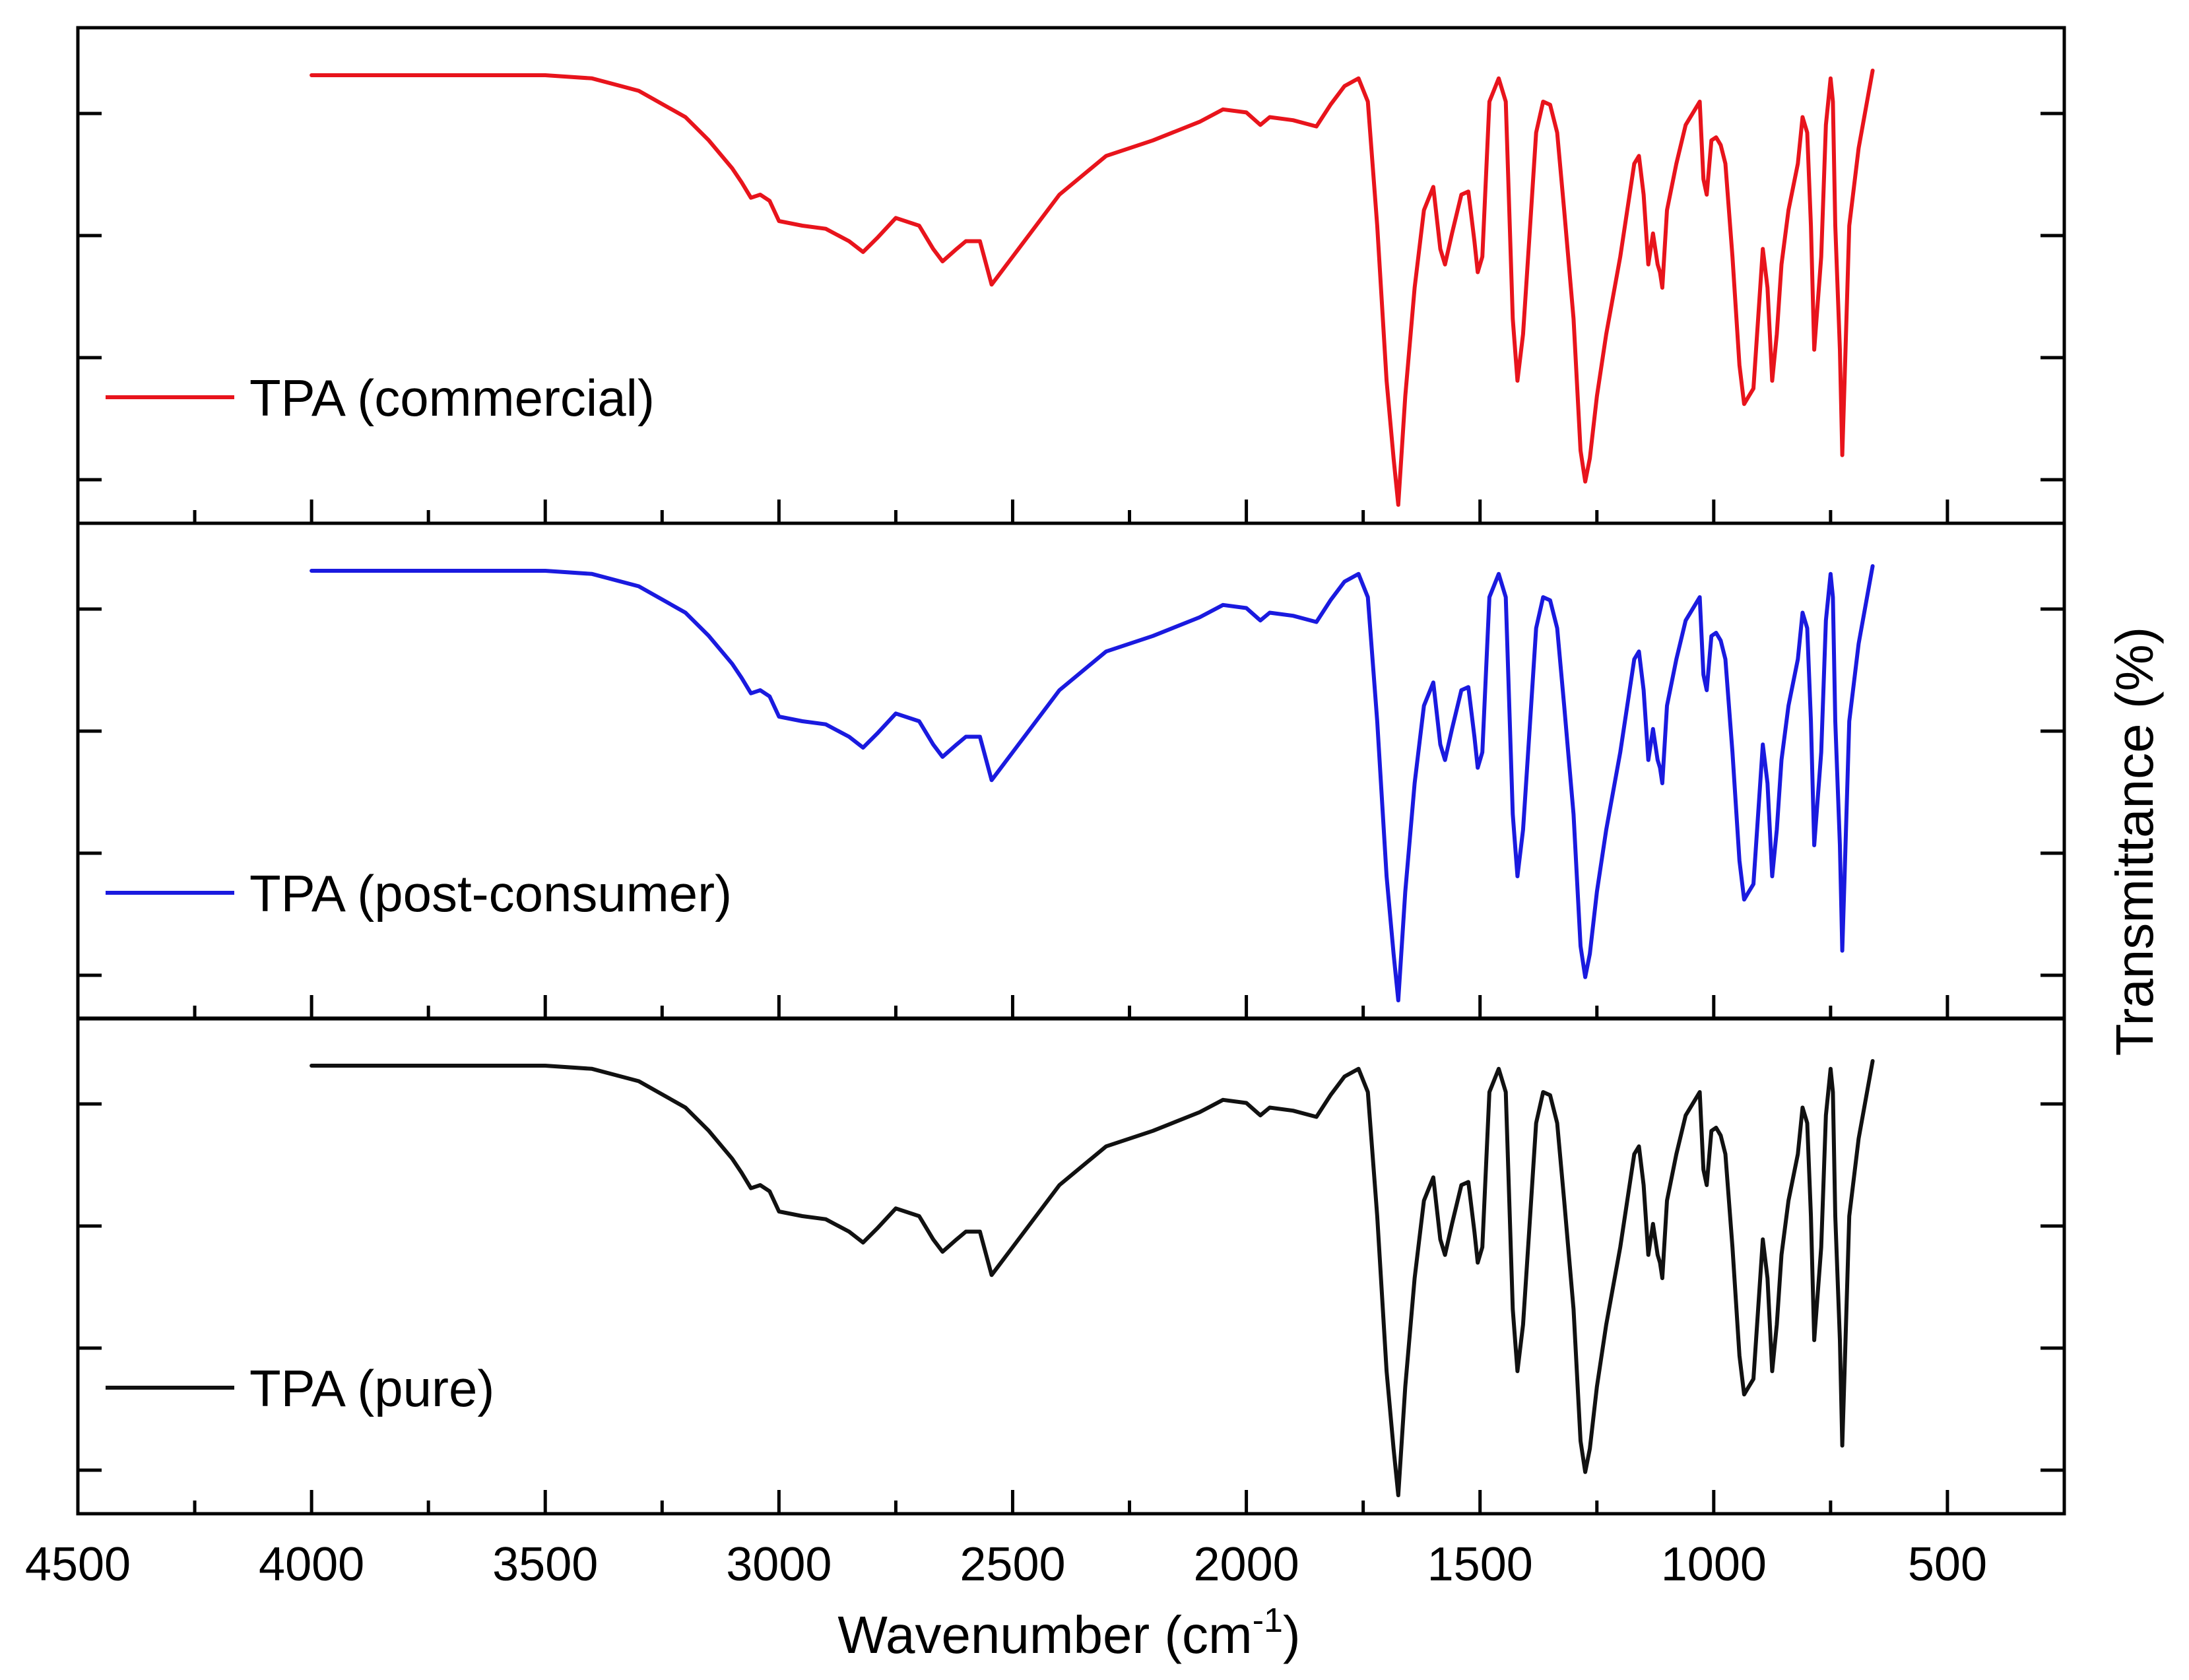 This screenshot has height=1680, width=2189. Describe the element at coordinates (491, 893) in the screenshot. I see `legend-label: TPA (post-consumer)` at that location.